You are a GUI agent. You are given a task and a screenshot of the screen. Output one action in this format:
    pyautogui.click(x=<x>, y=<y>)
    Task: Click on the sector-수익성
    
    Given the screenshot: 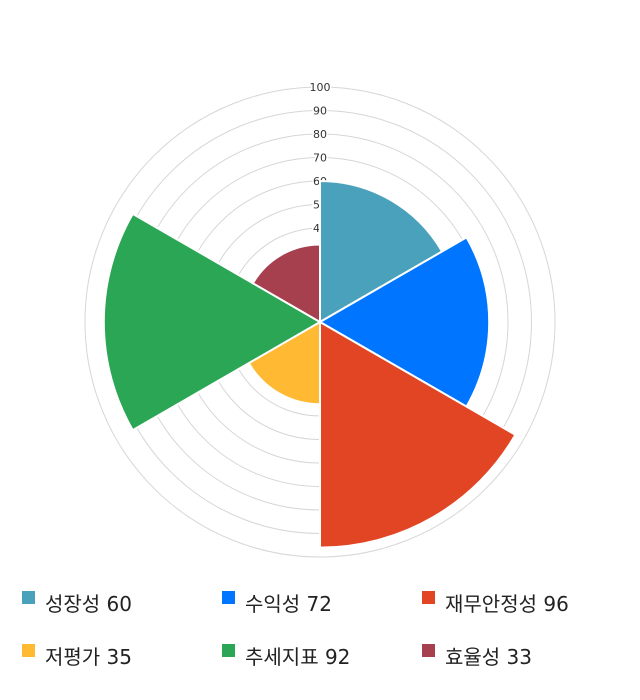 What is the action you would take?
    pyautogui.click(x=404, y=322)
    